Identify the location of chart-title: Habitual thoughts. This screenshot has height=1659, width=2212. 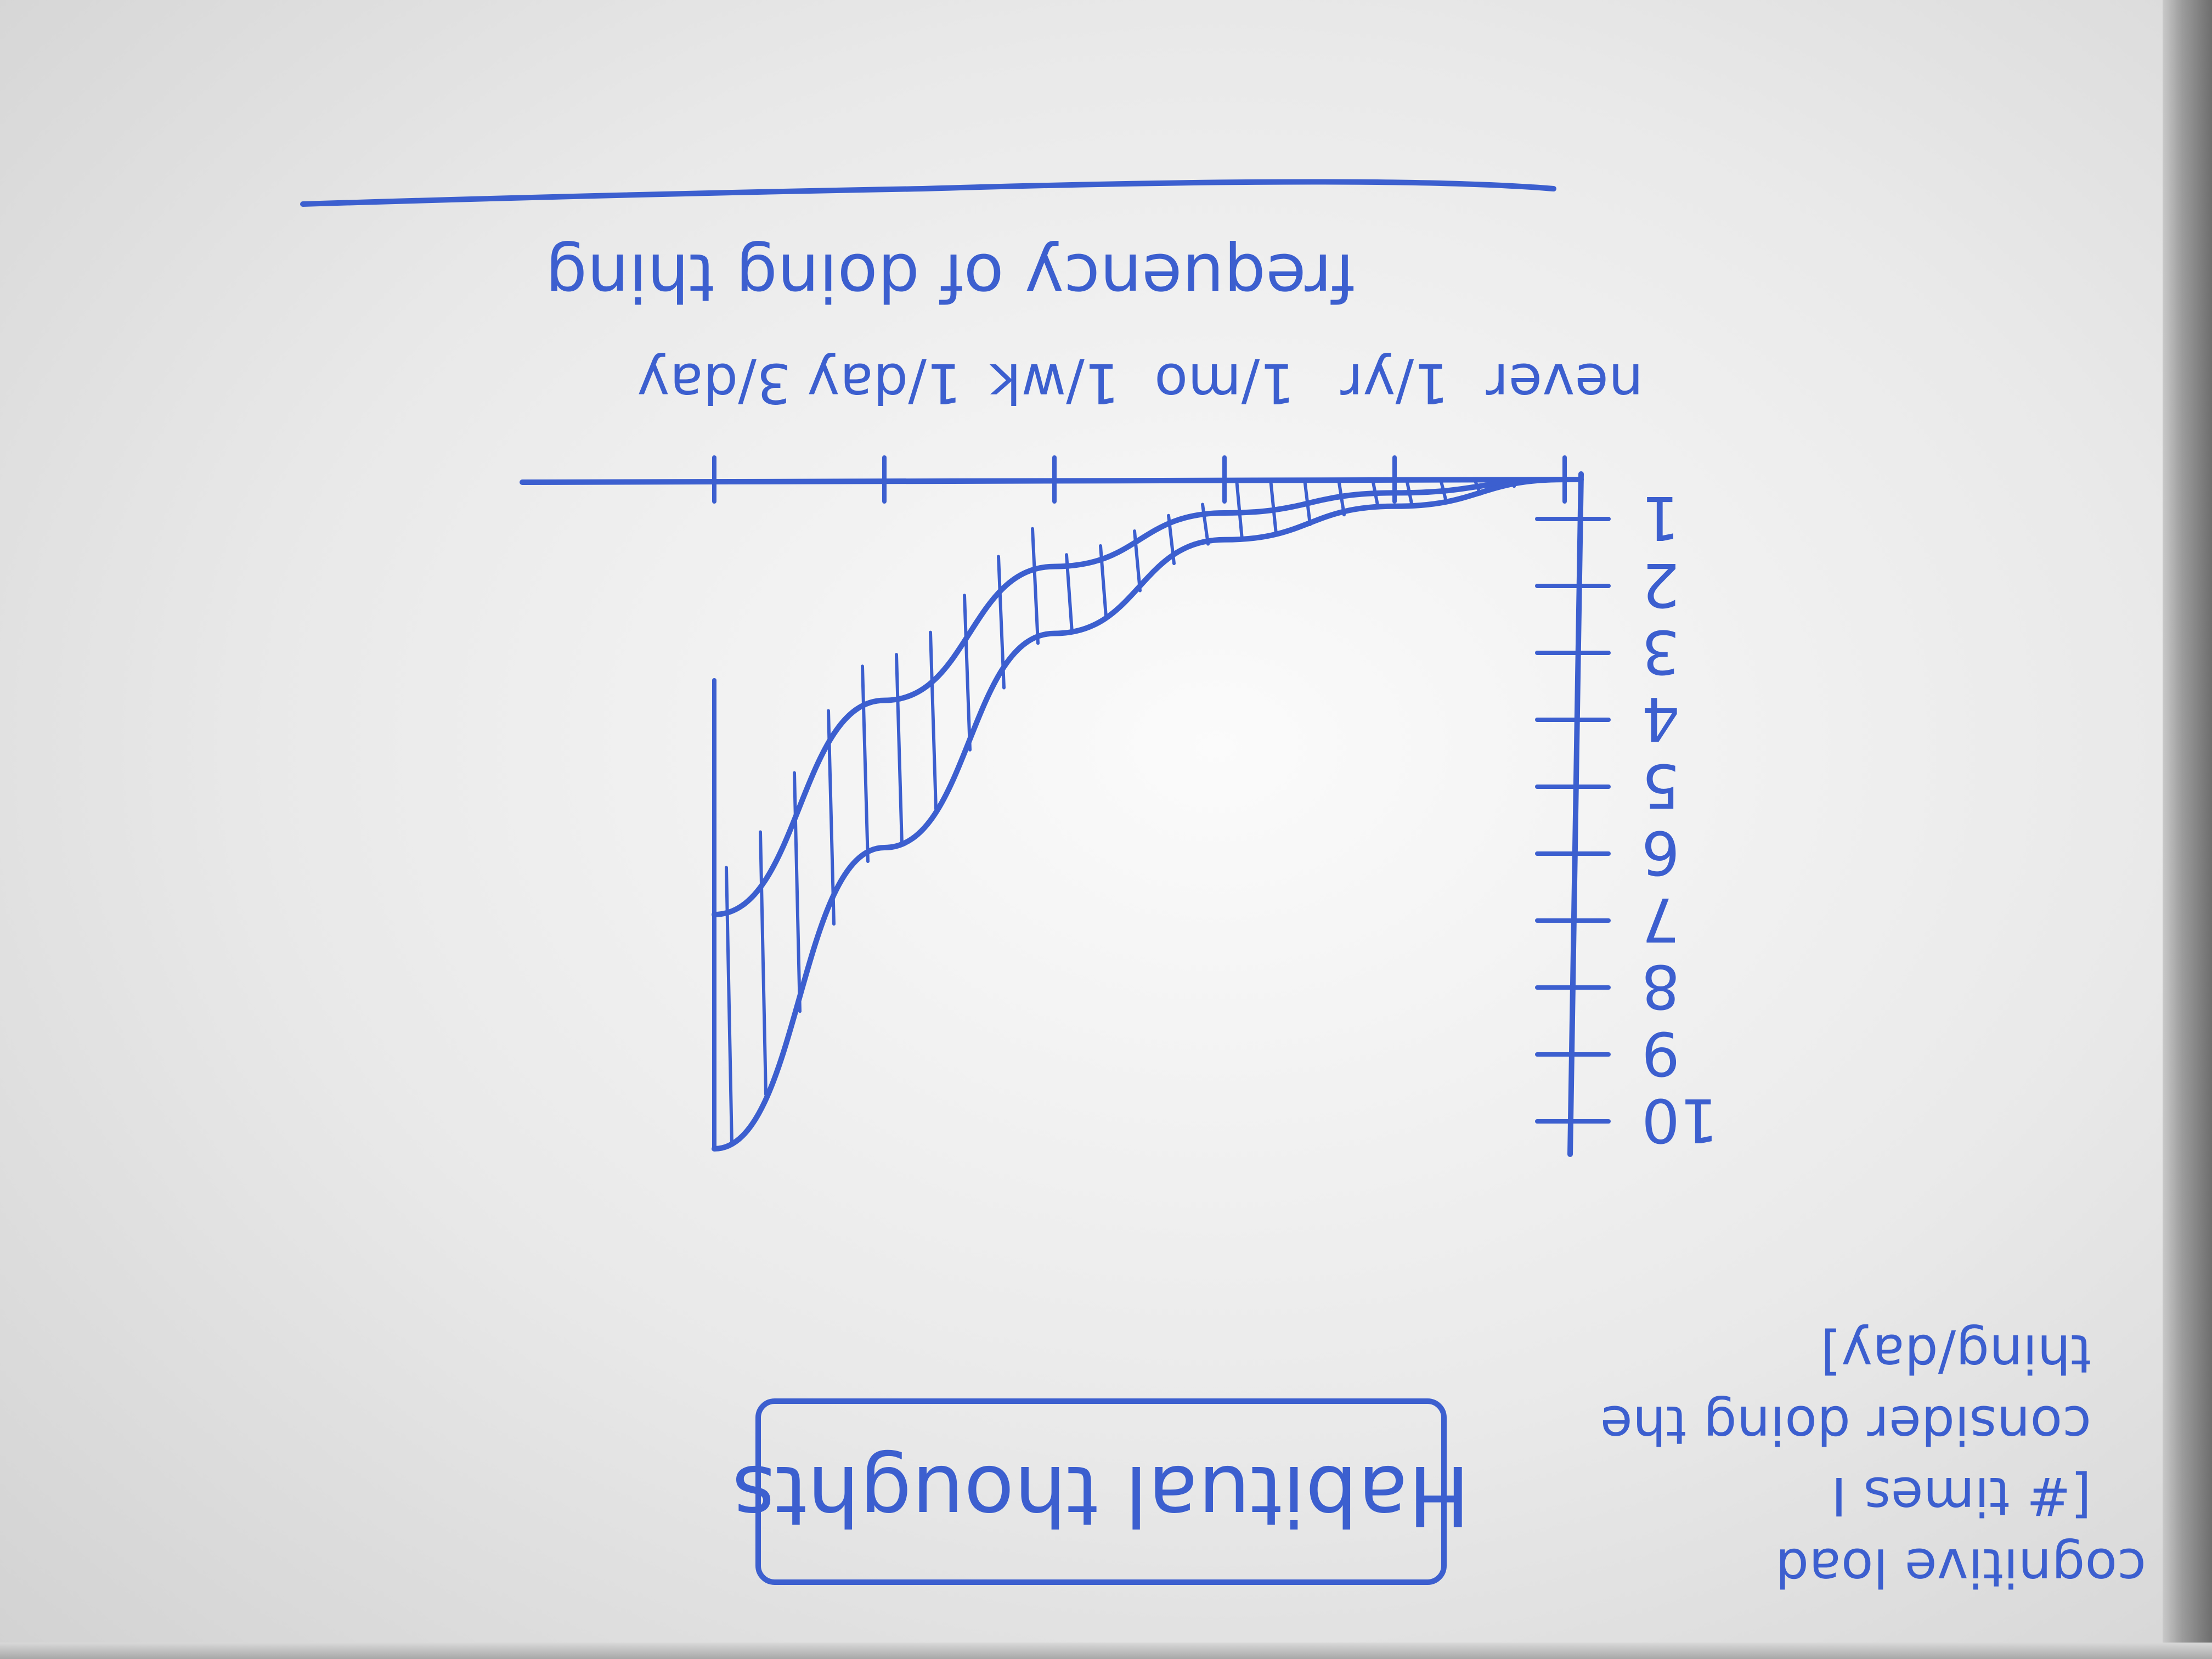
(1101, 1495).